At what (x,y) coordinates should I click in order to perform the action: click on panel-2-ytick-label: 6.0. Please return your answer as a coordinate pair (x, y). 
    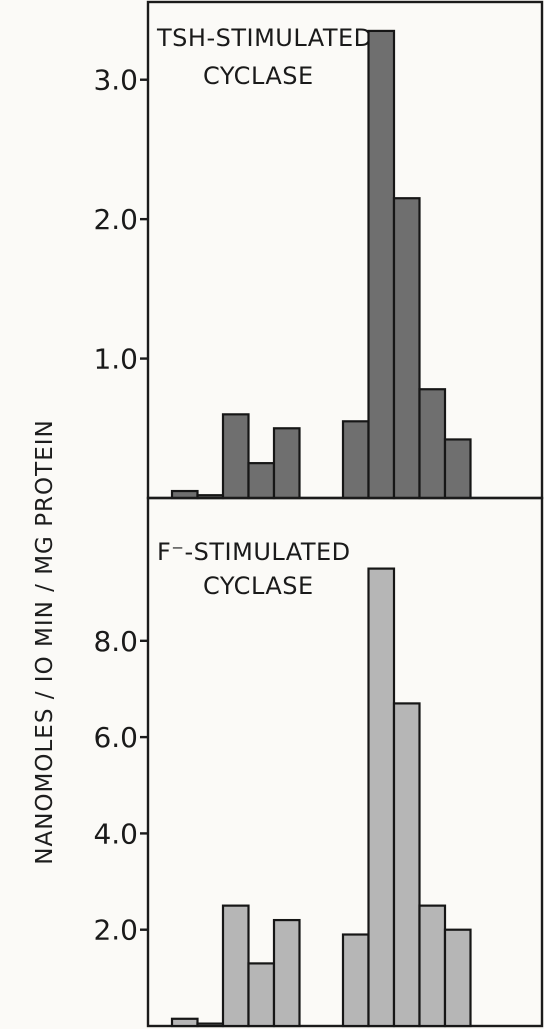
    Looking at the image, I should click on (115, 737).